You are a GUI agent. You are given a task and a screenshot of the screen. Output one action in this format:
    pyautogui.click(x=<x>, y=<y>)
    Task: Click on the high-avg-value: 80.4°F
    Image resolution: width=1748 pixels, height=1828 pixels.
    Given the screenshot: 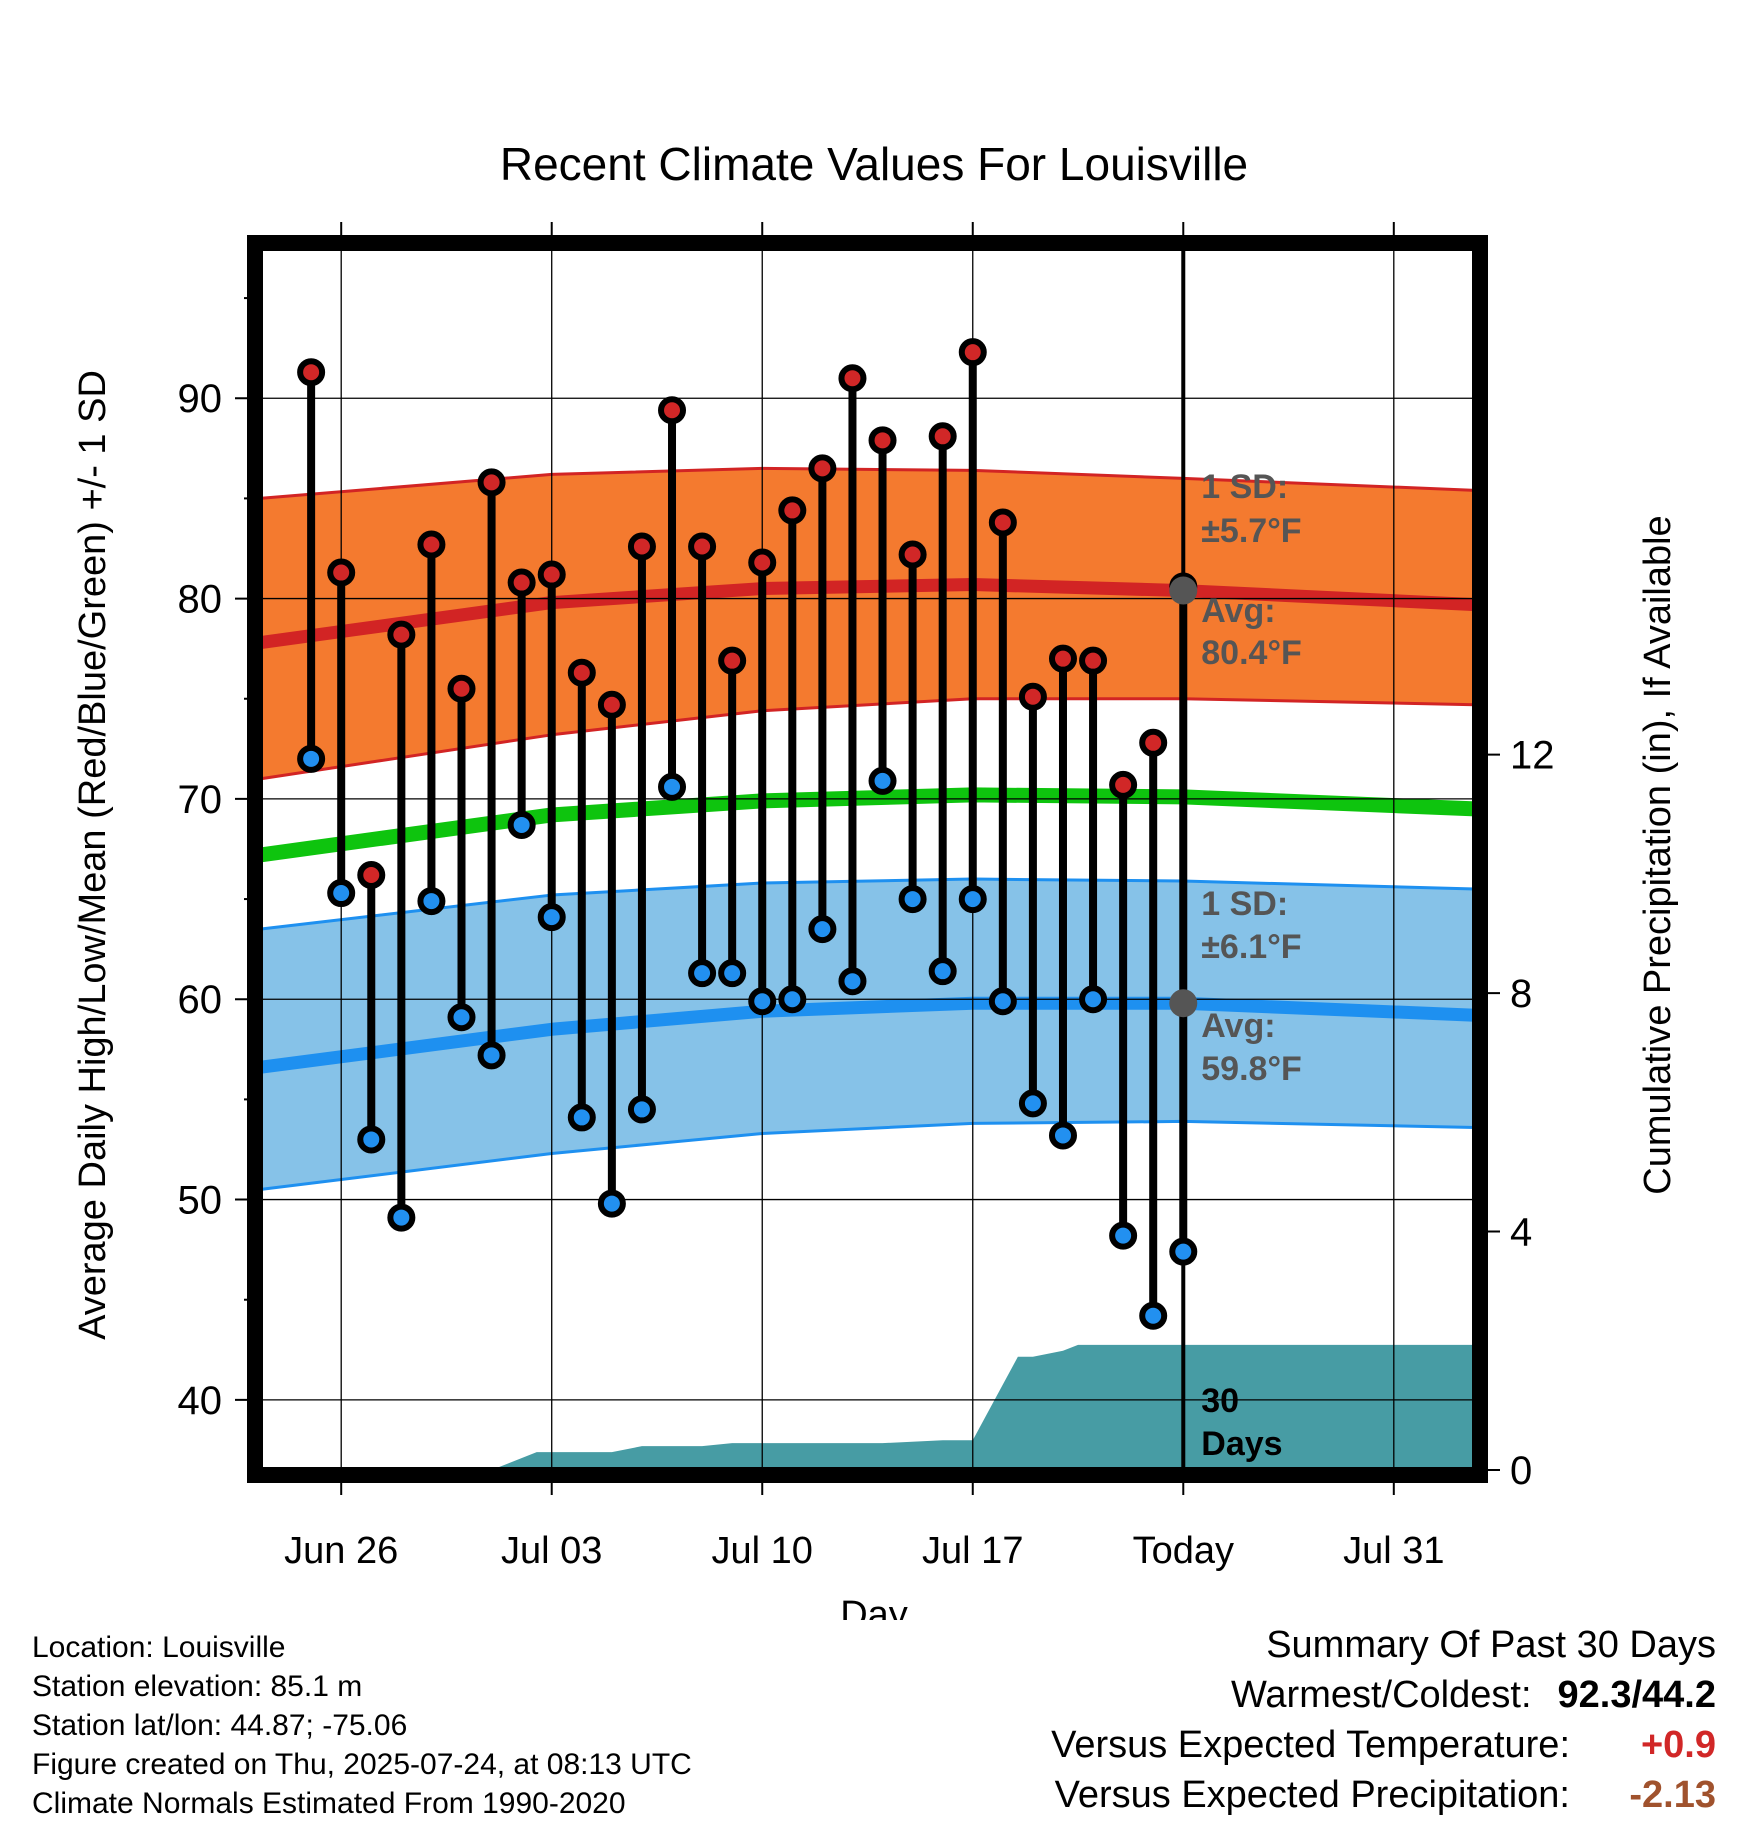 What is the action you would take?
    pyautogui.click(x=1251, y=653)
    